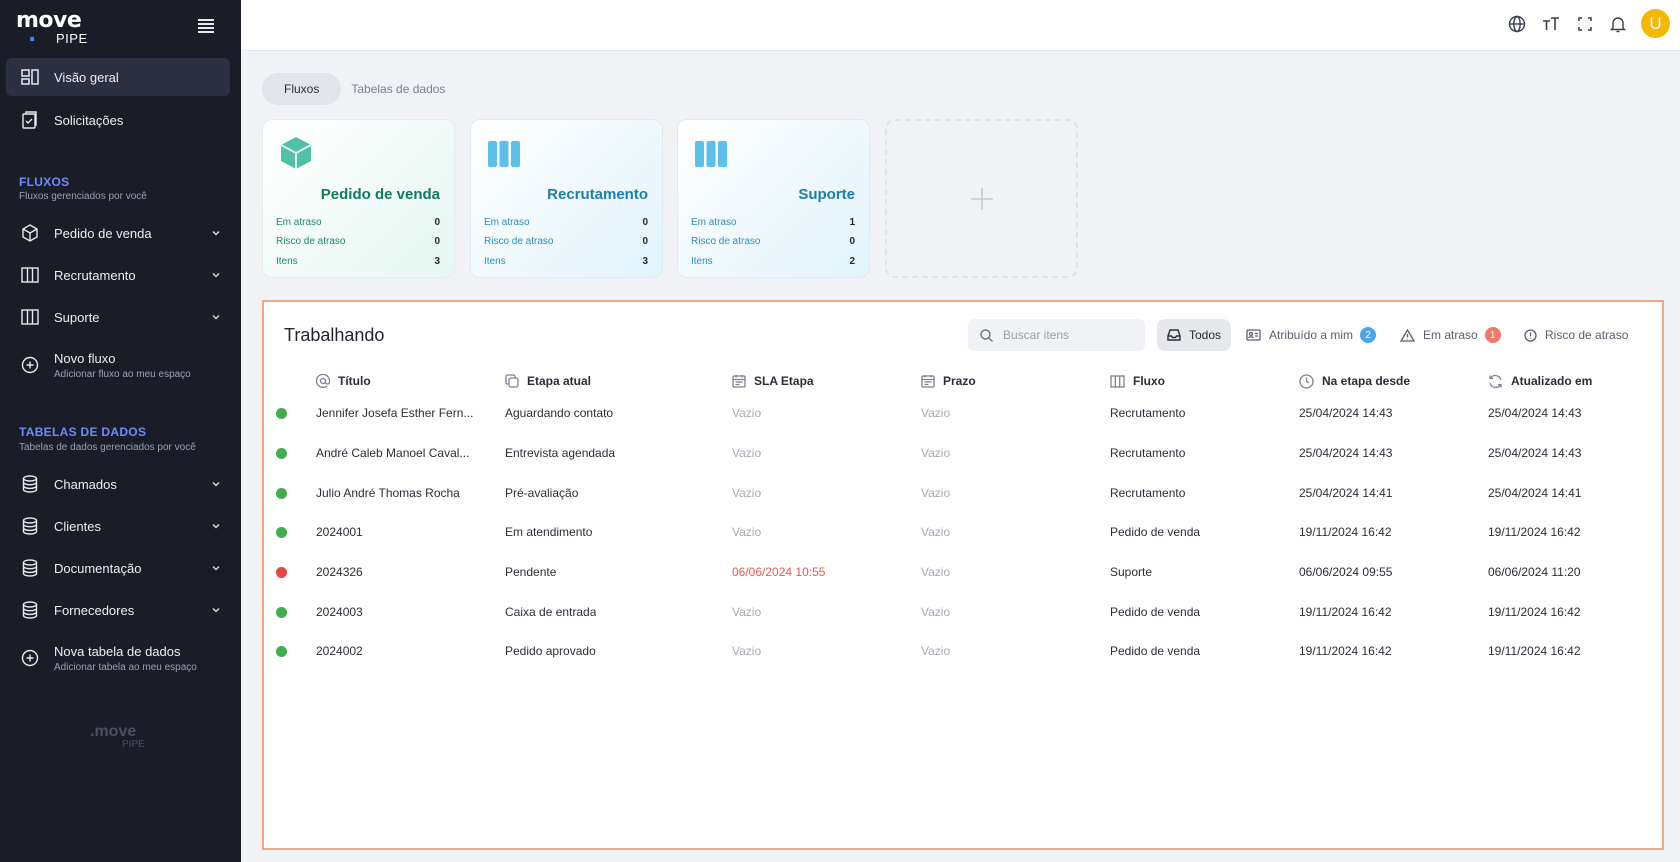 This screenshot has width=1680, height=862. What do you see at coordinates (122, 374) in the screenshot?
I see `sidebar-item-sublabel: Adicionar fluxo ao meu espaço` at bounding box center [122, 374].